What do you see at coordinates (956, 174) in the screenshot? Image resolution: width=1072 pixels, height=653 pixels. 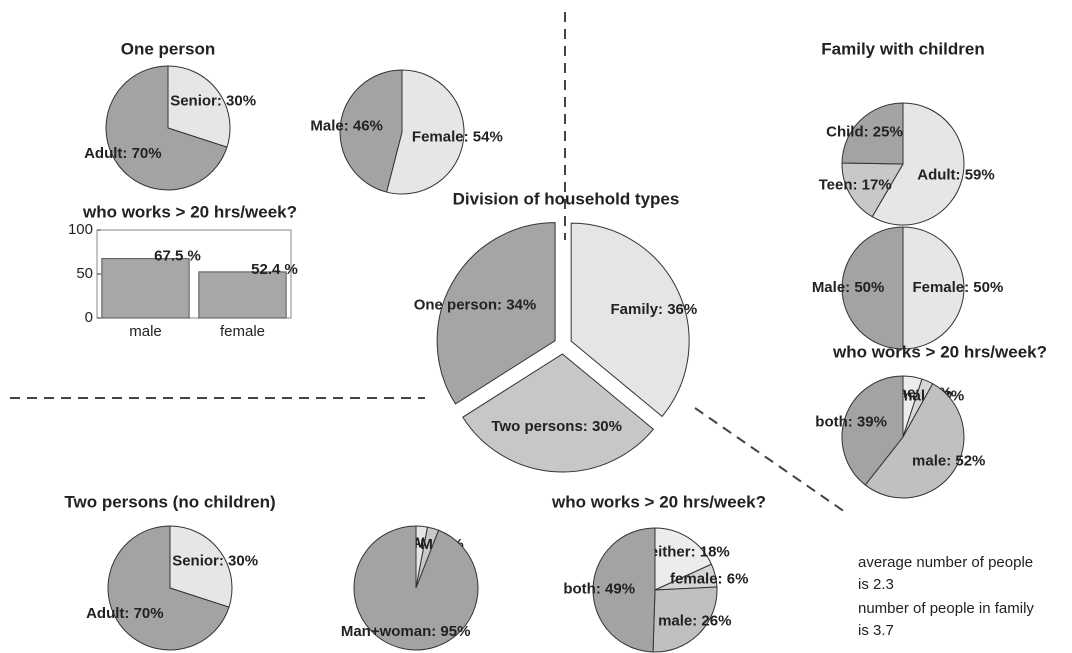 I see `slice-label: Adult: 59%` at bounding box center [956, 174].